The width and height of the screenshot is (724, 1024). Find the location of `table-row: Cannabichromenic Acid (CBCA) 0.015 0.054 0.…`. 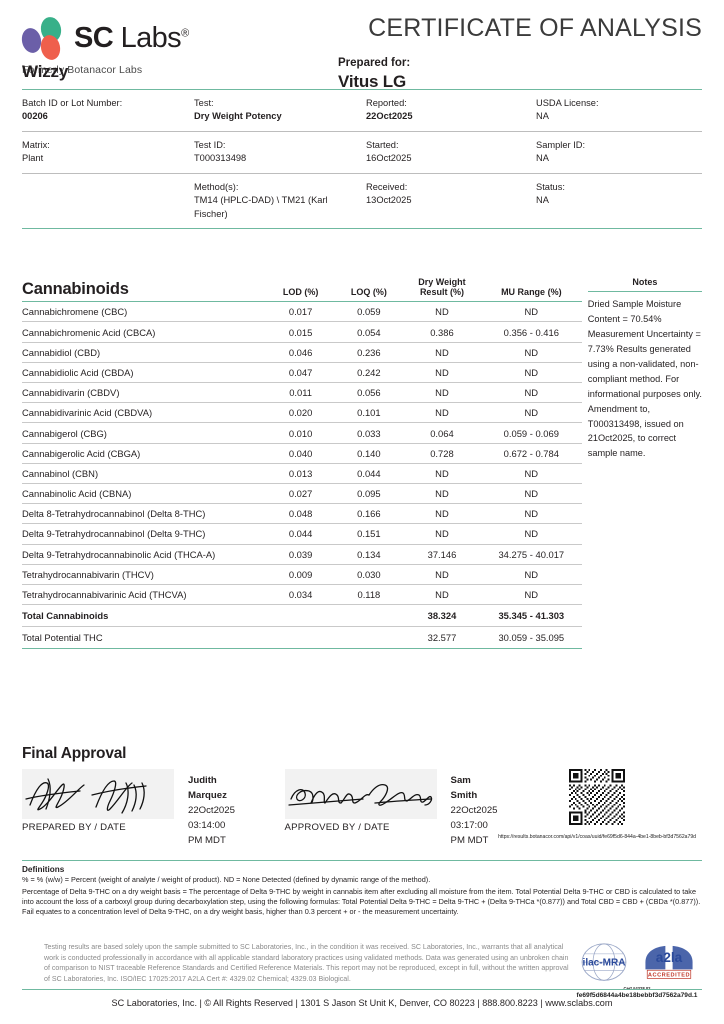

table-row: Cannabichromenic Acid (CBCA) 0.015 0.054 0.… is located at coordinates (302, 332).